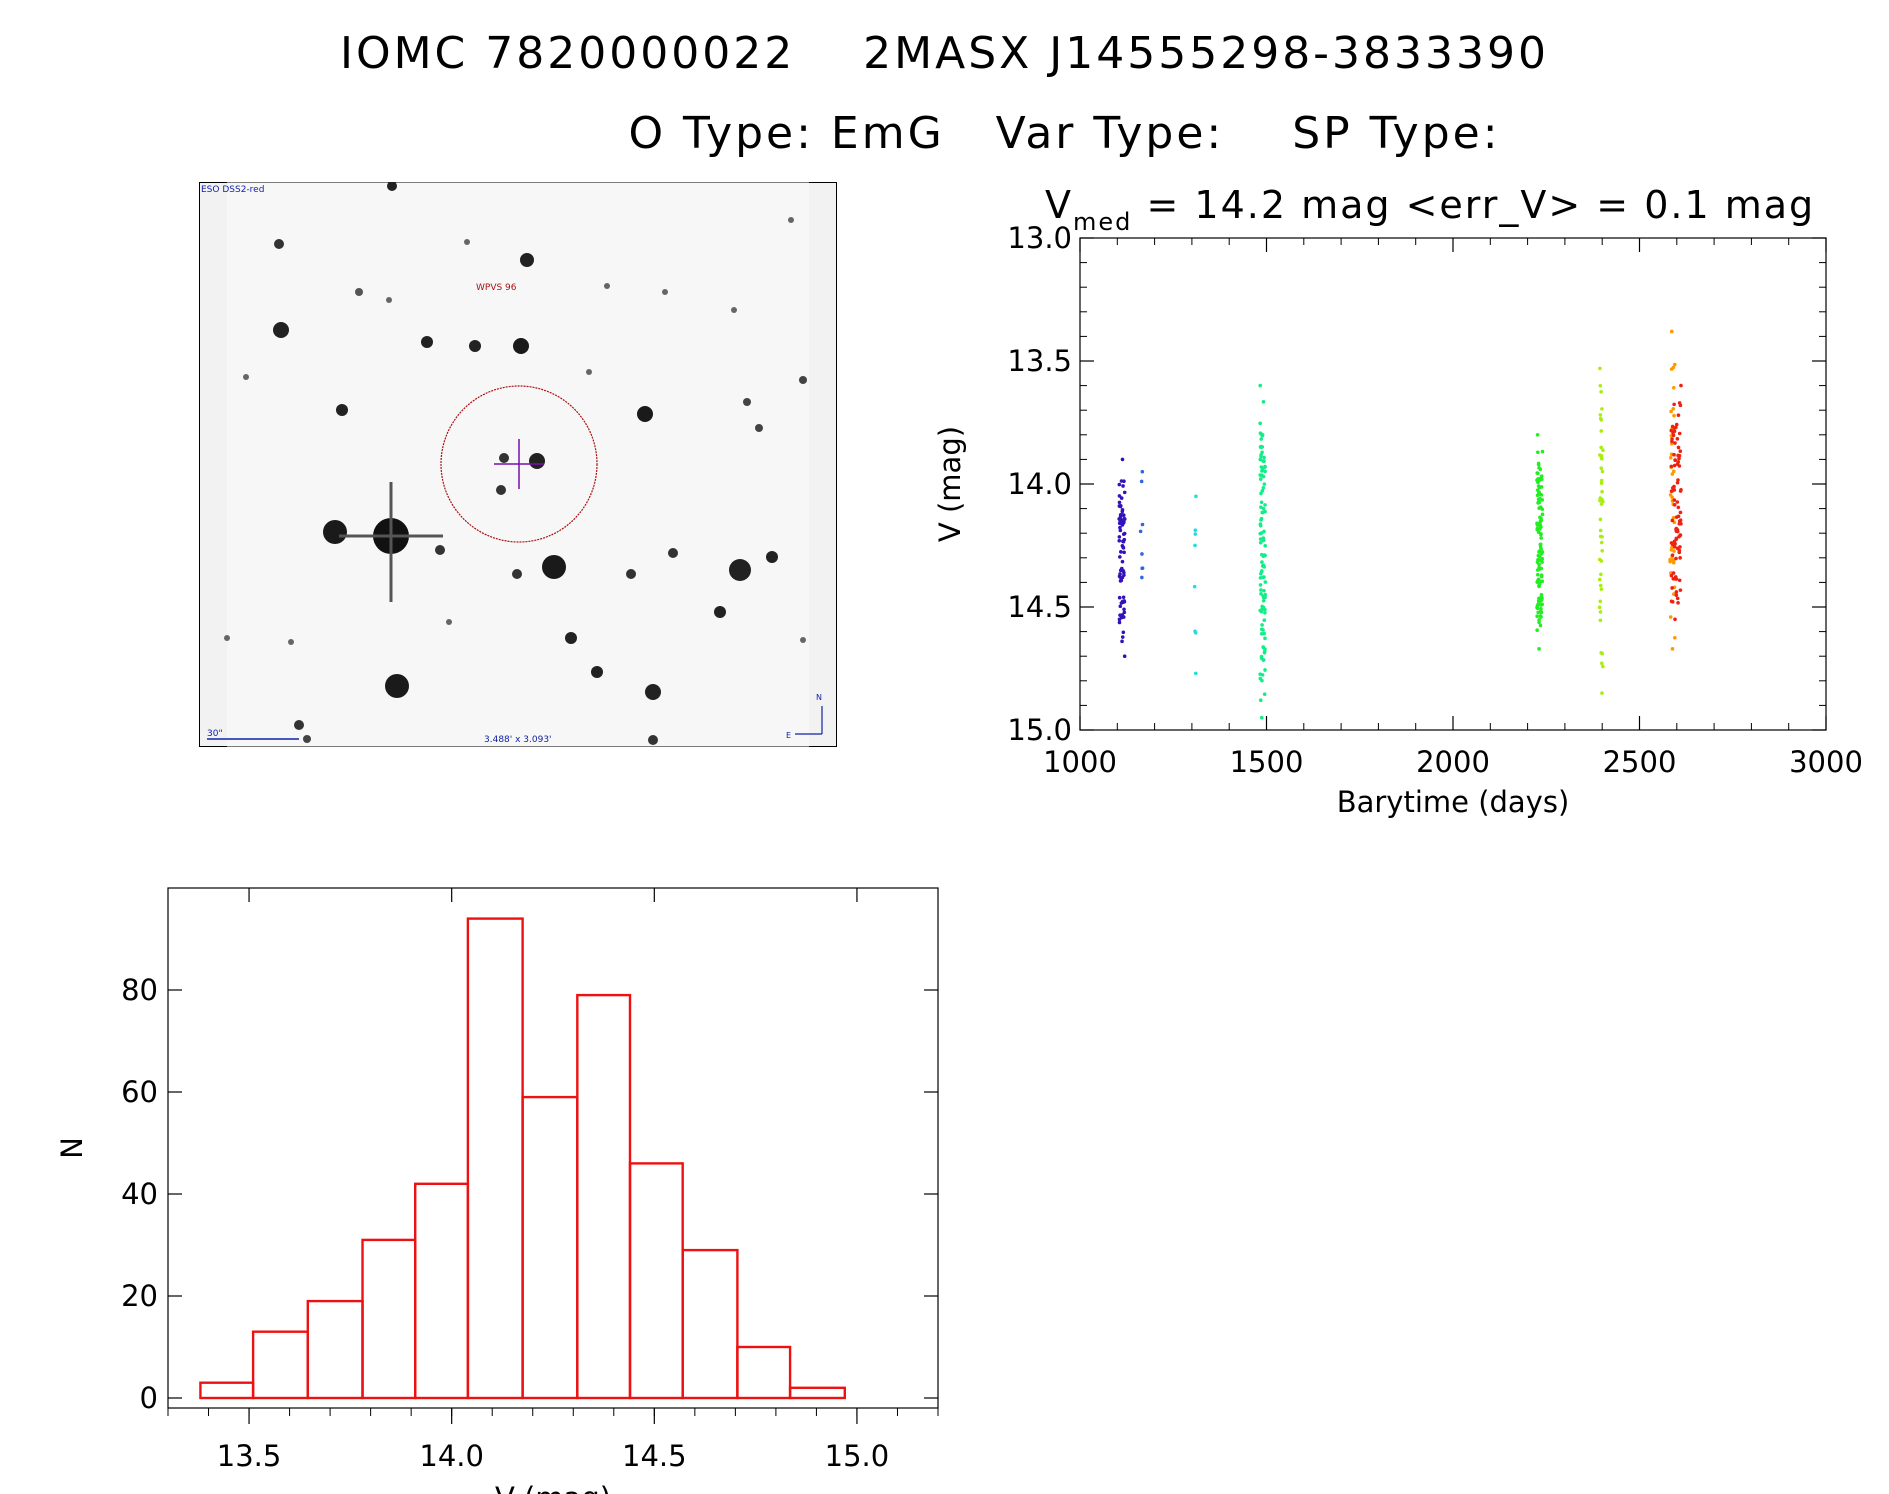  I want to click on x-tick-label: 2500, so click(1640, 762).